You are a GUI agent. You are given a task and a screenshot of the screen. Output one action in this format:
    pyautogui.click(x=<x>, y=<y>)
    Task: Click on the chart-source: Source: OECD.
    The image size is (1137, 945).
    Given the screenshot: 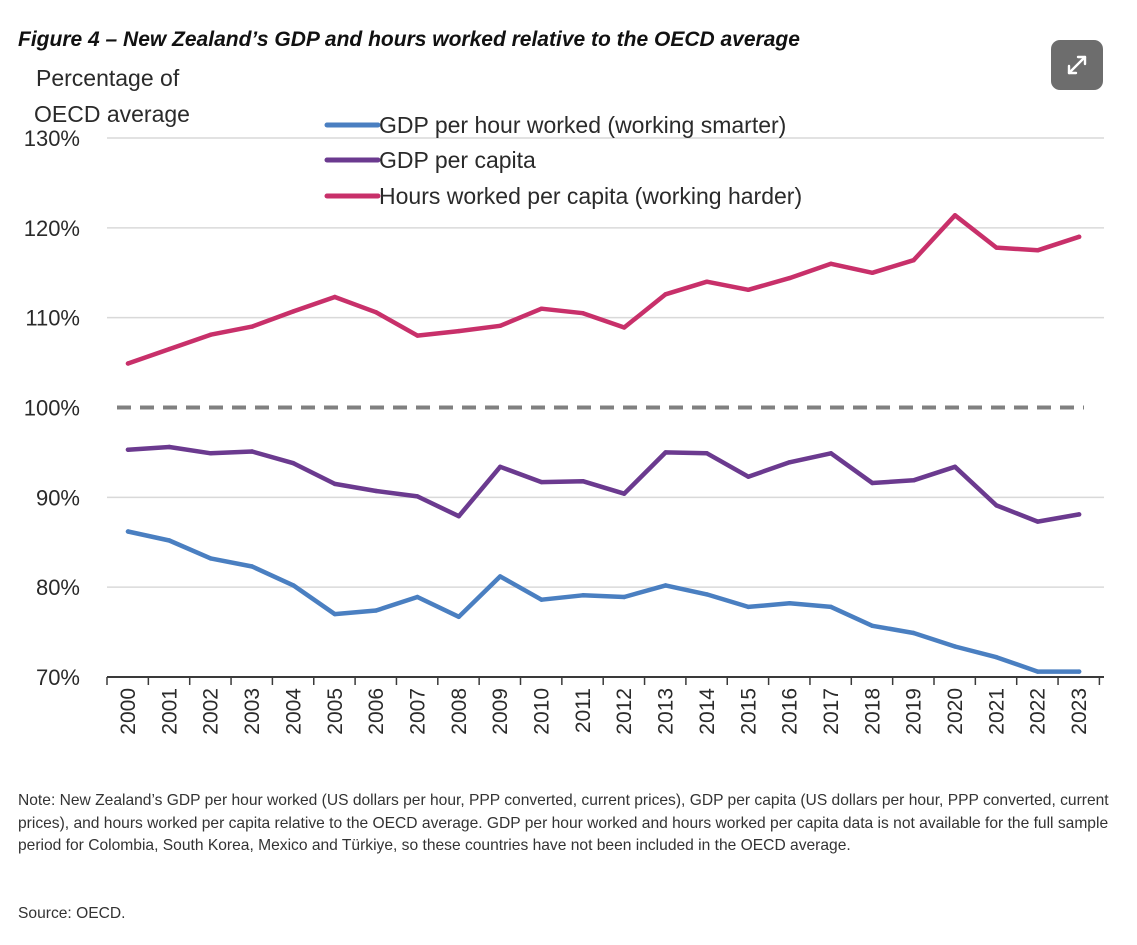 What is the action you would take?
    pyautogui.click(x=72, y=913)
    